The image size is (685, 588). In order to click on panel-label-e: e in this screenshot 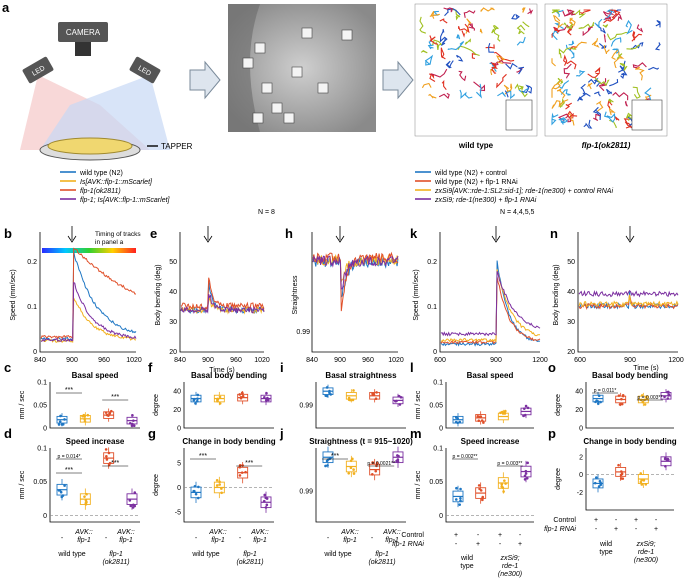, I will do `click(153, 233)`.